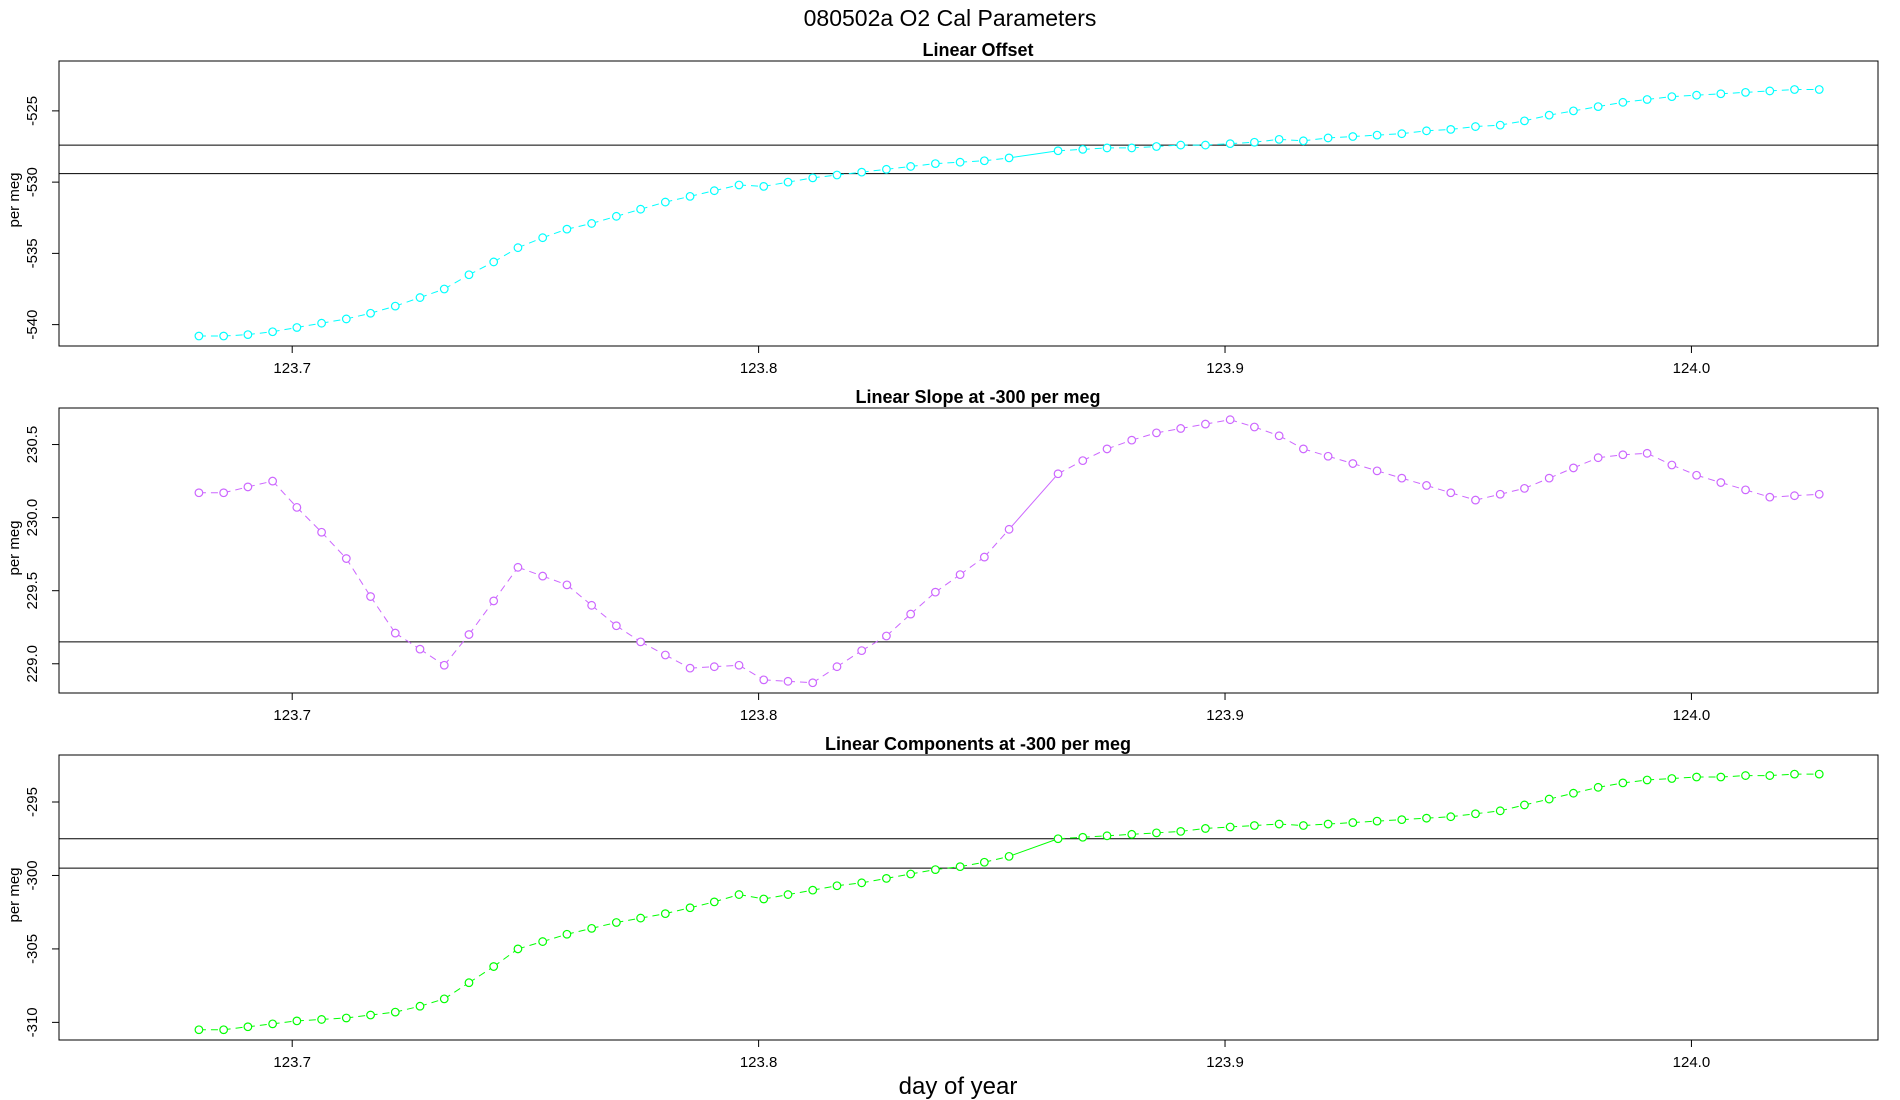  What do you see at coordinates (1692, 715) in the screenshot?
I see `x-tick-label: 124.0` at bounding box center [1692, 715].